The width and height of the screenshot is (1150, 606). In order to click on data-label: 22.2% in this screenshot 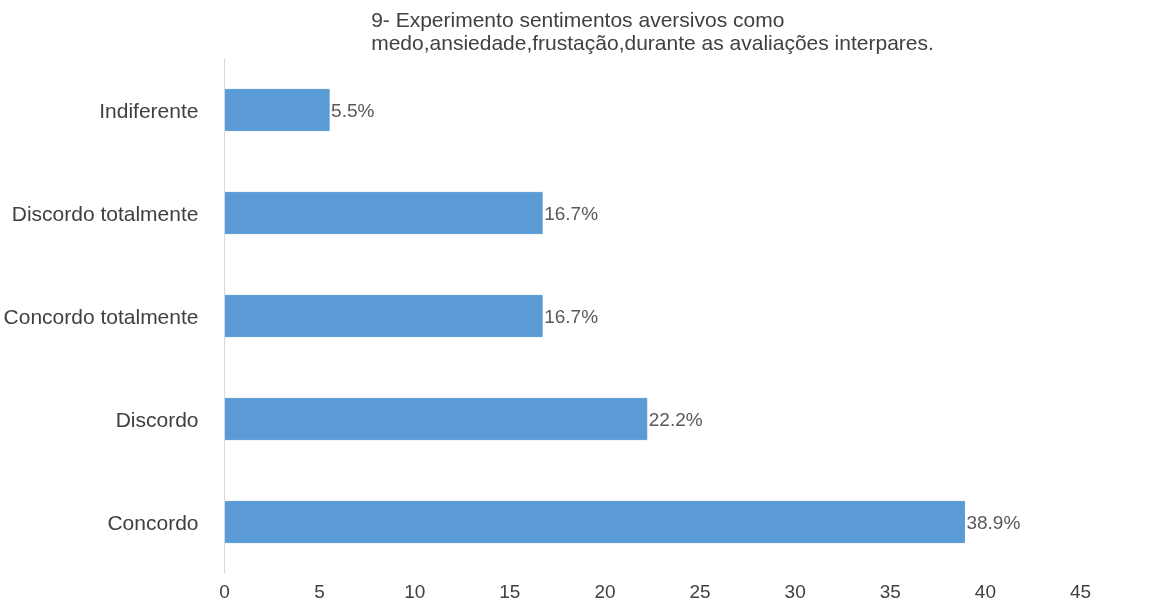, I will do `click(675, 419)`.